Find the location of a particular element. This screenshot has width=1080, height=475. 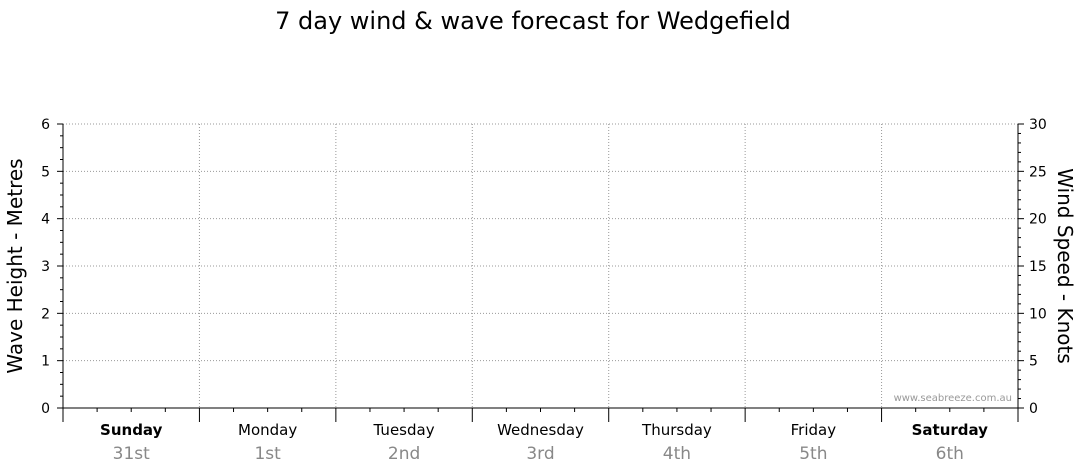

x-day-label: Monday is located at coordinates (267, 430).